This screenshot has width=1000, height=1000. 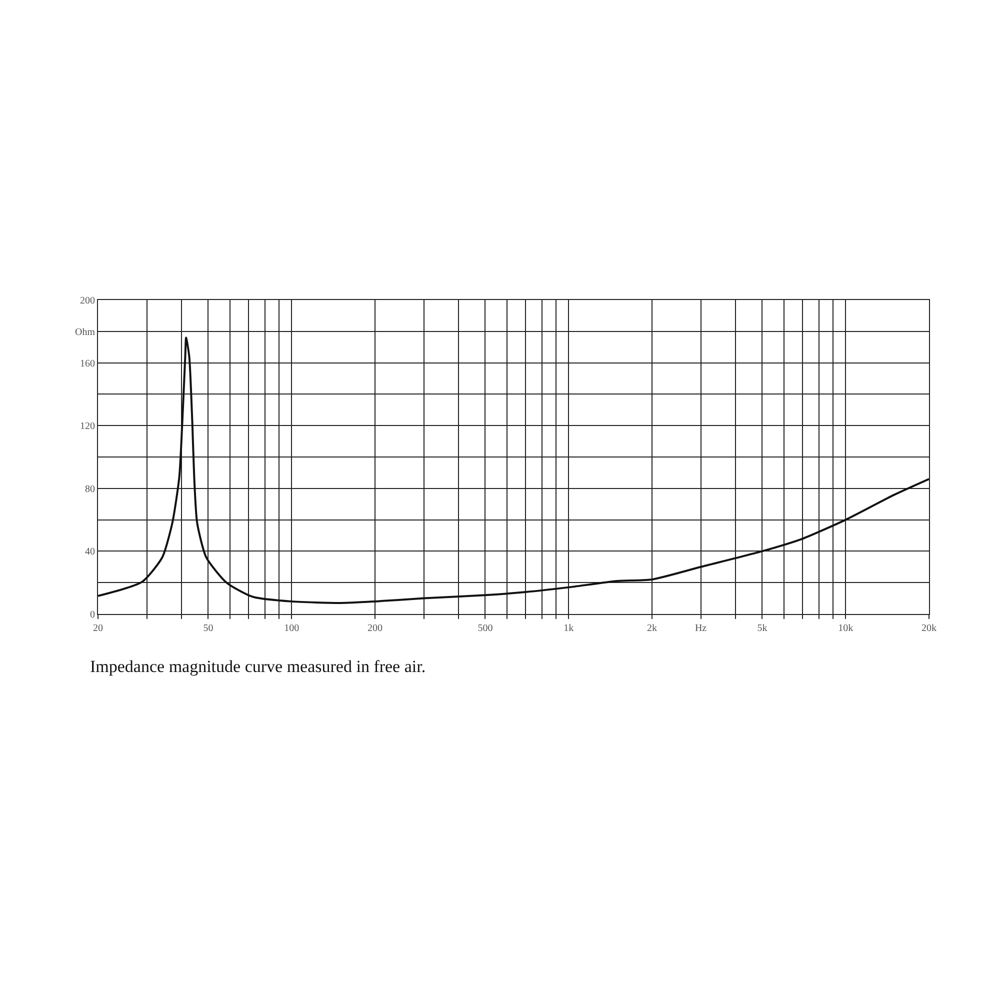 I want to click on x-tick-label: Hz, so click(x=701, y=628).